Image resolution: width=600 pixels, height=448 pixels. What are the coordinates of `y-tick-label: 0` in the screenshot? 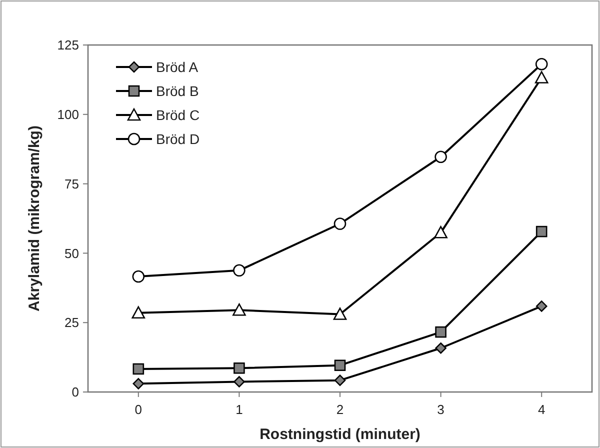 It's located at (75, 392).